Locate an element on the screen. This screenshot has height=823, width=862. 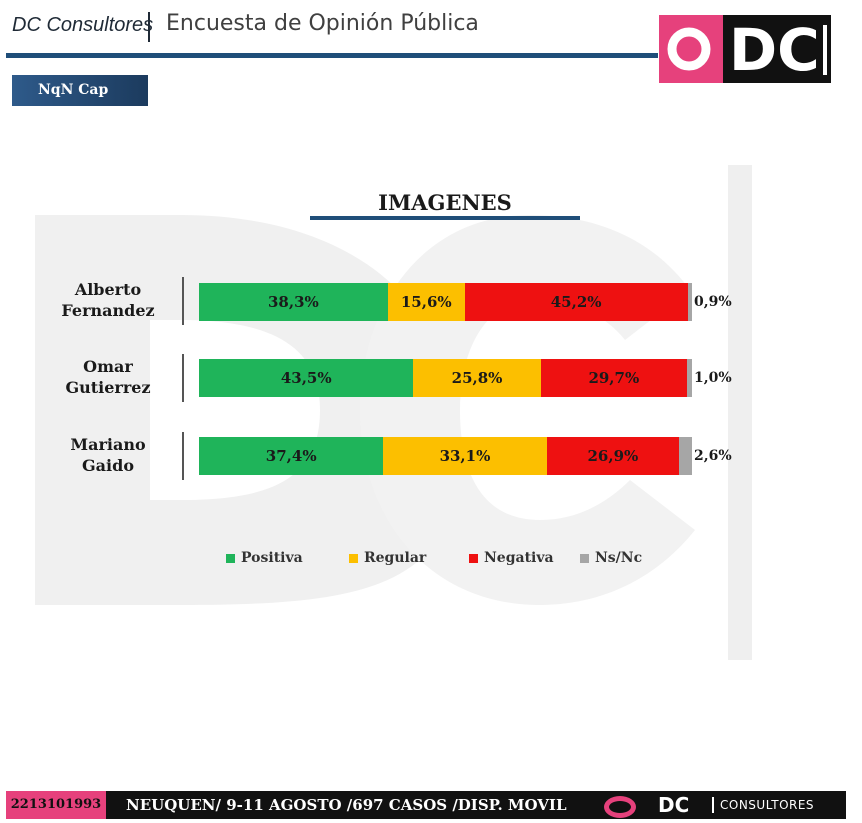
brand-name: DC Consultores is located at coordinates (83, 25).